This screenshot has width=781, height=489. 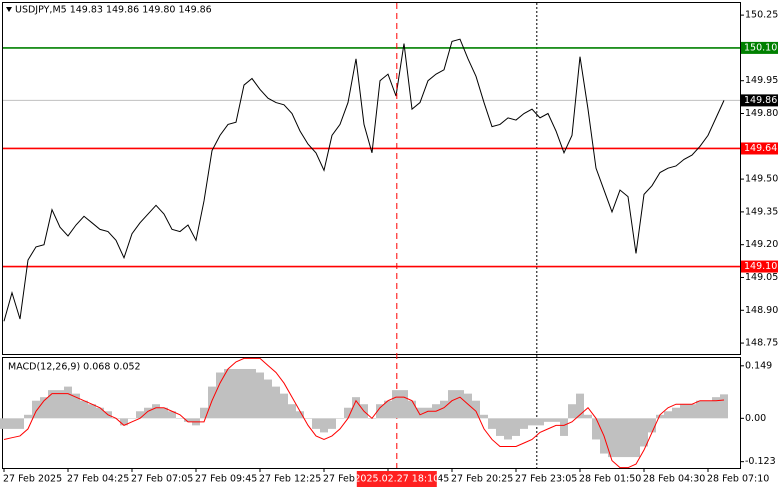 What do you see at coordinates (760, 47) in the screenshot?
I see `level-label: 150.10` at bounding box center [760, 47].